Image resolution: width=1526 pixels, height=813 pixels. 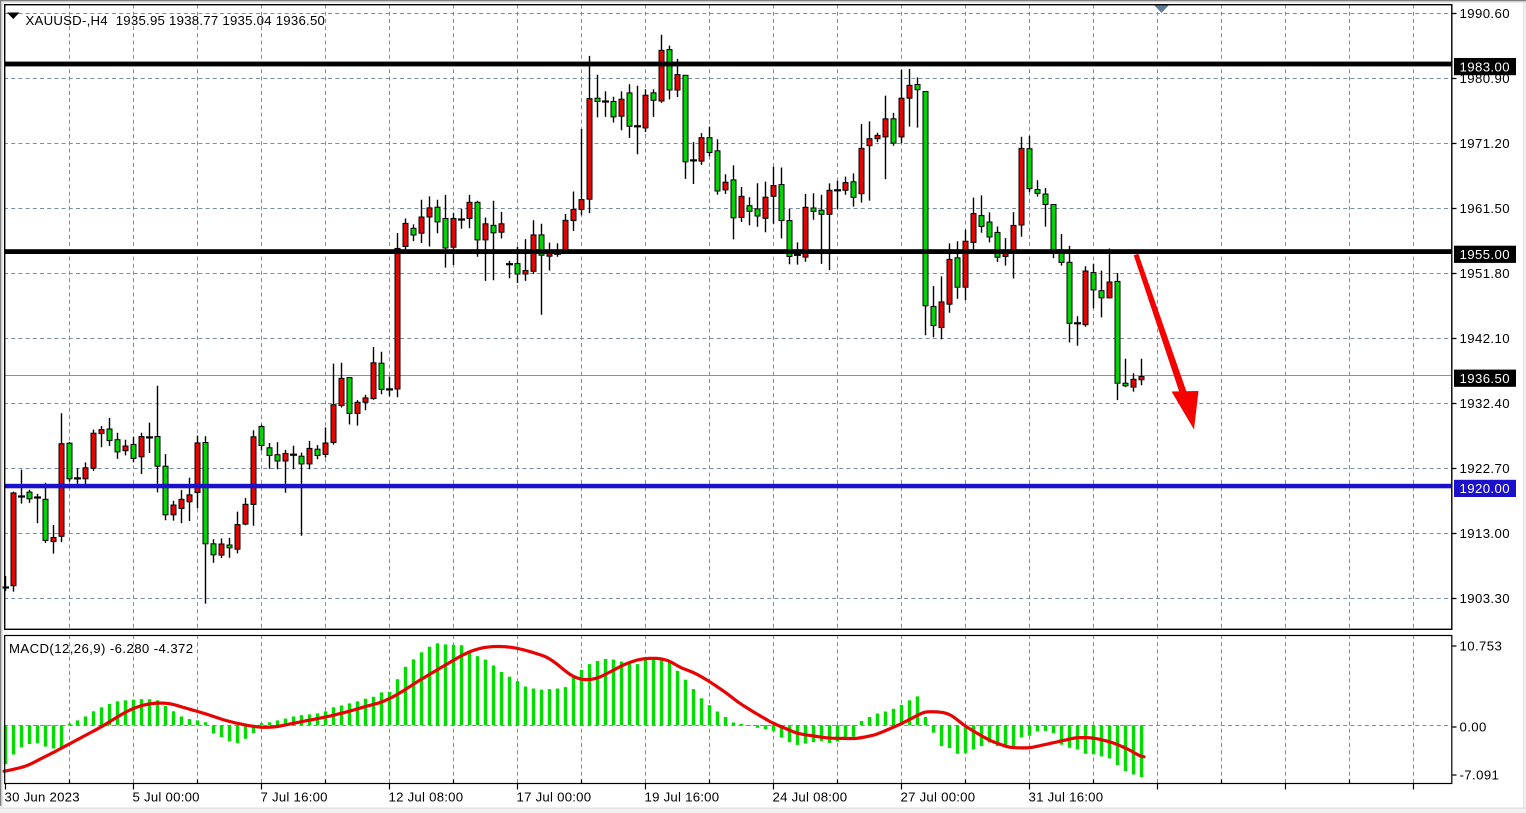 I want to click on svg-text: 27 Jul 00:00, so click(x=938, y=797).